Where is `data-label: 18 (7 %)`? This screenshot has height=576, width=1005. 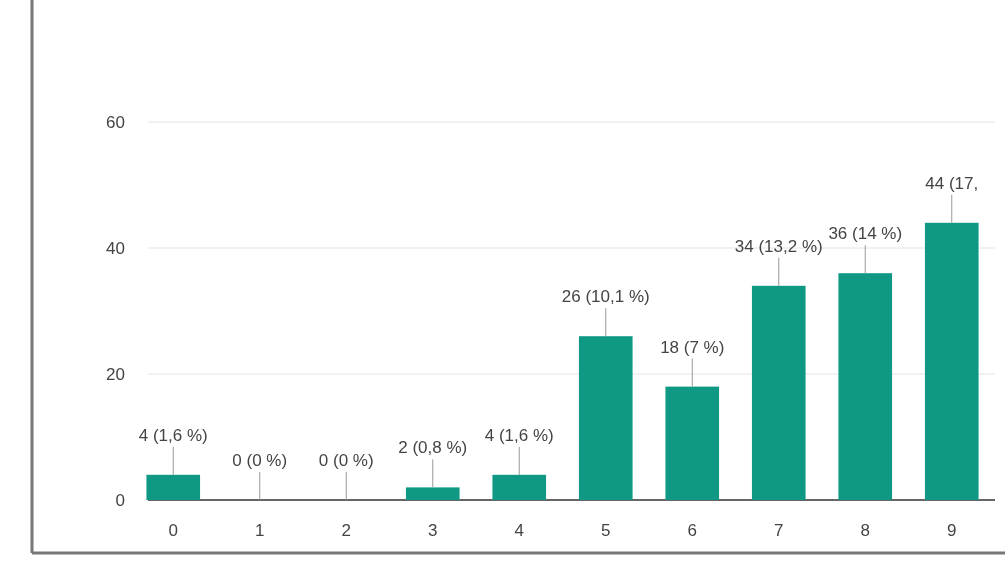
data-label: 18 (7 %) is located at coordinates (692, 347).